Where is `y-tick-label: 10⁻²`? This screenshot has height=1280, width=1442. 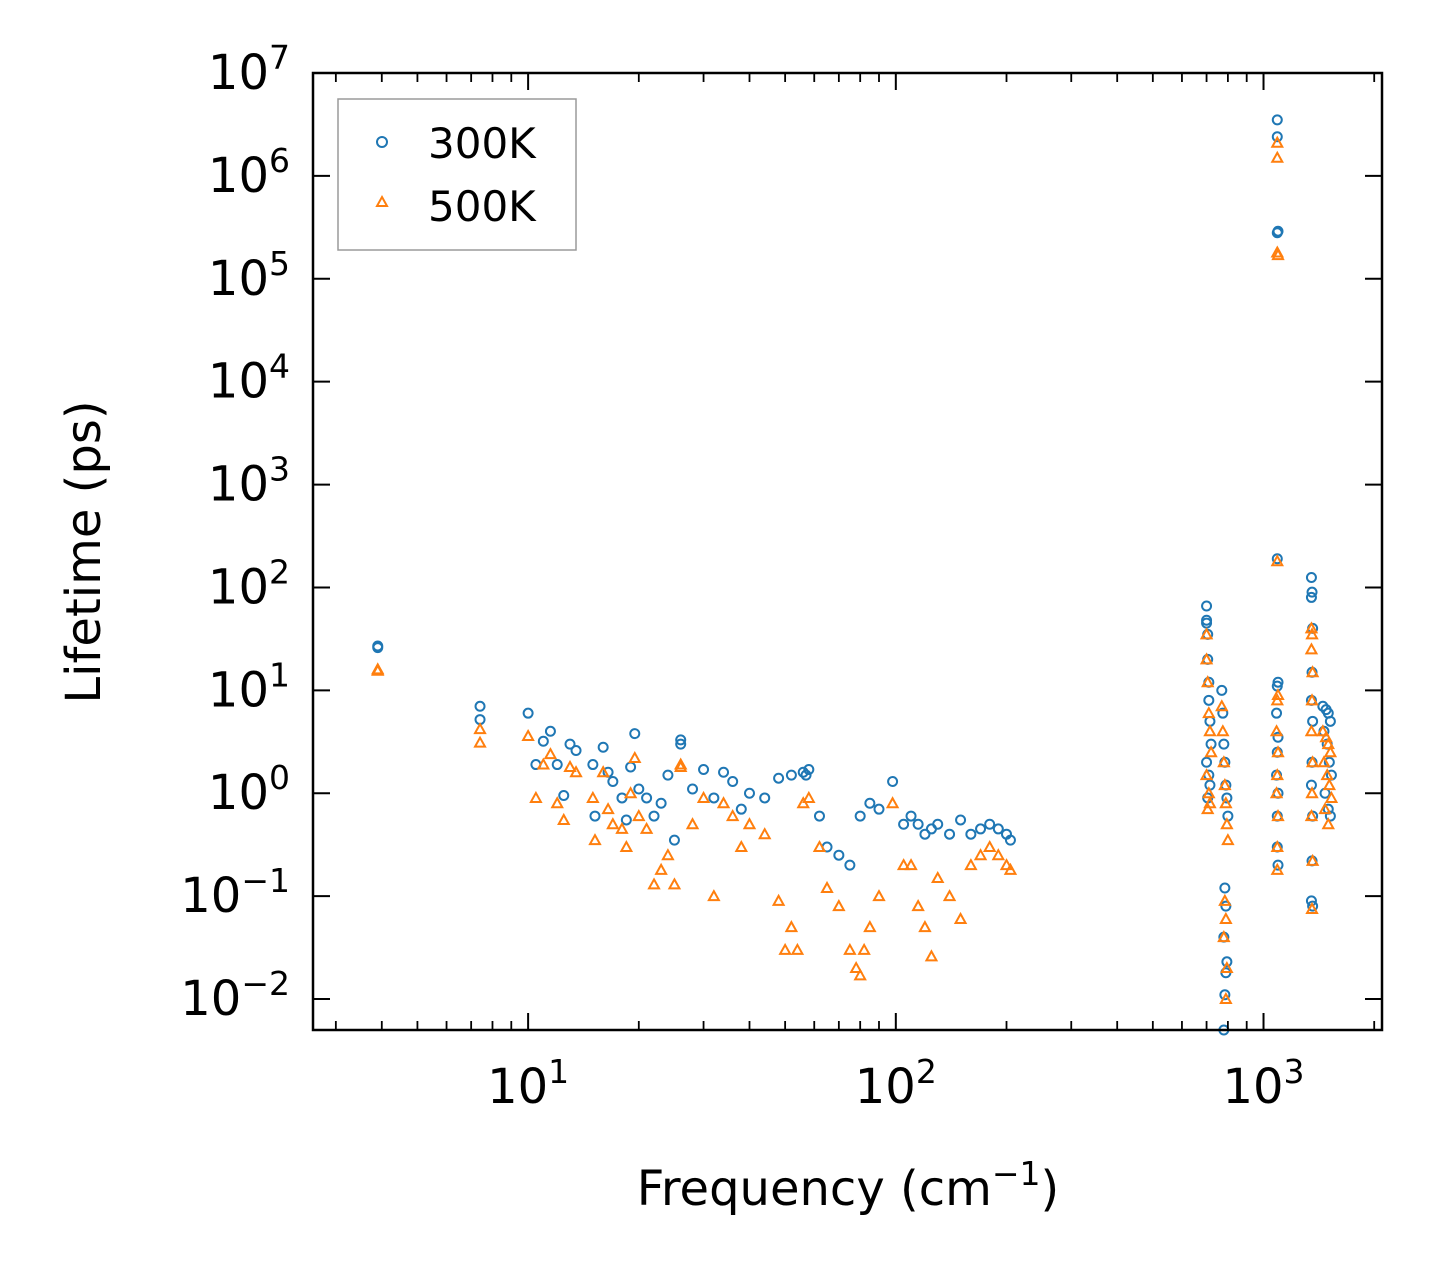
y-tick-label: 10⁻² is located at coordinates (235, 995).